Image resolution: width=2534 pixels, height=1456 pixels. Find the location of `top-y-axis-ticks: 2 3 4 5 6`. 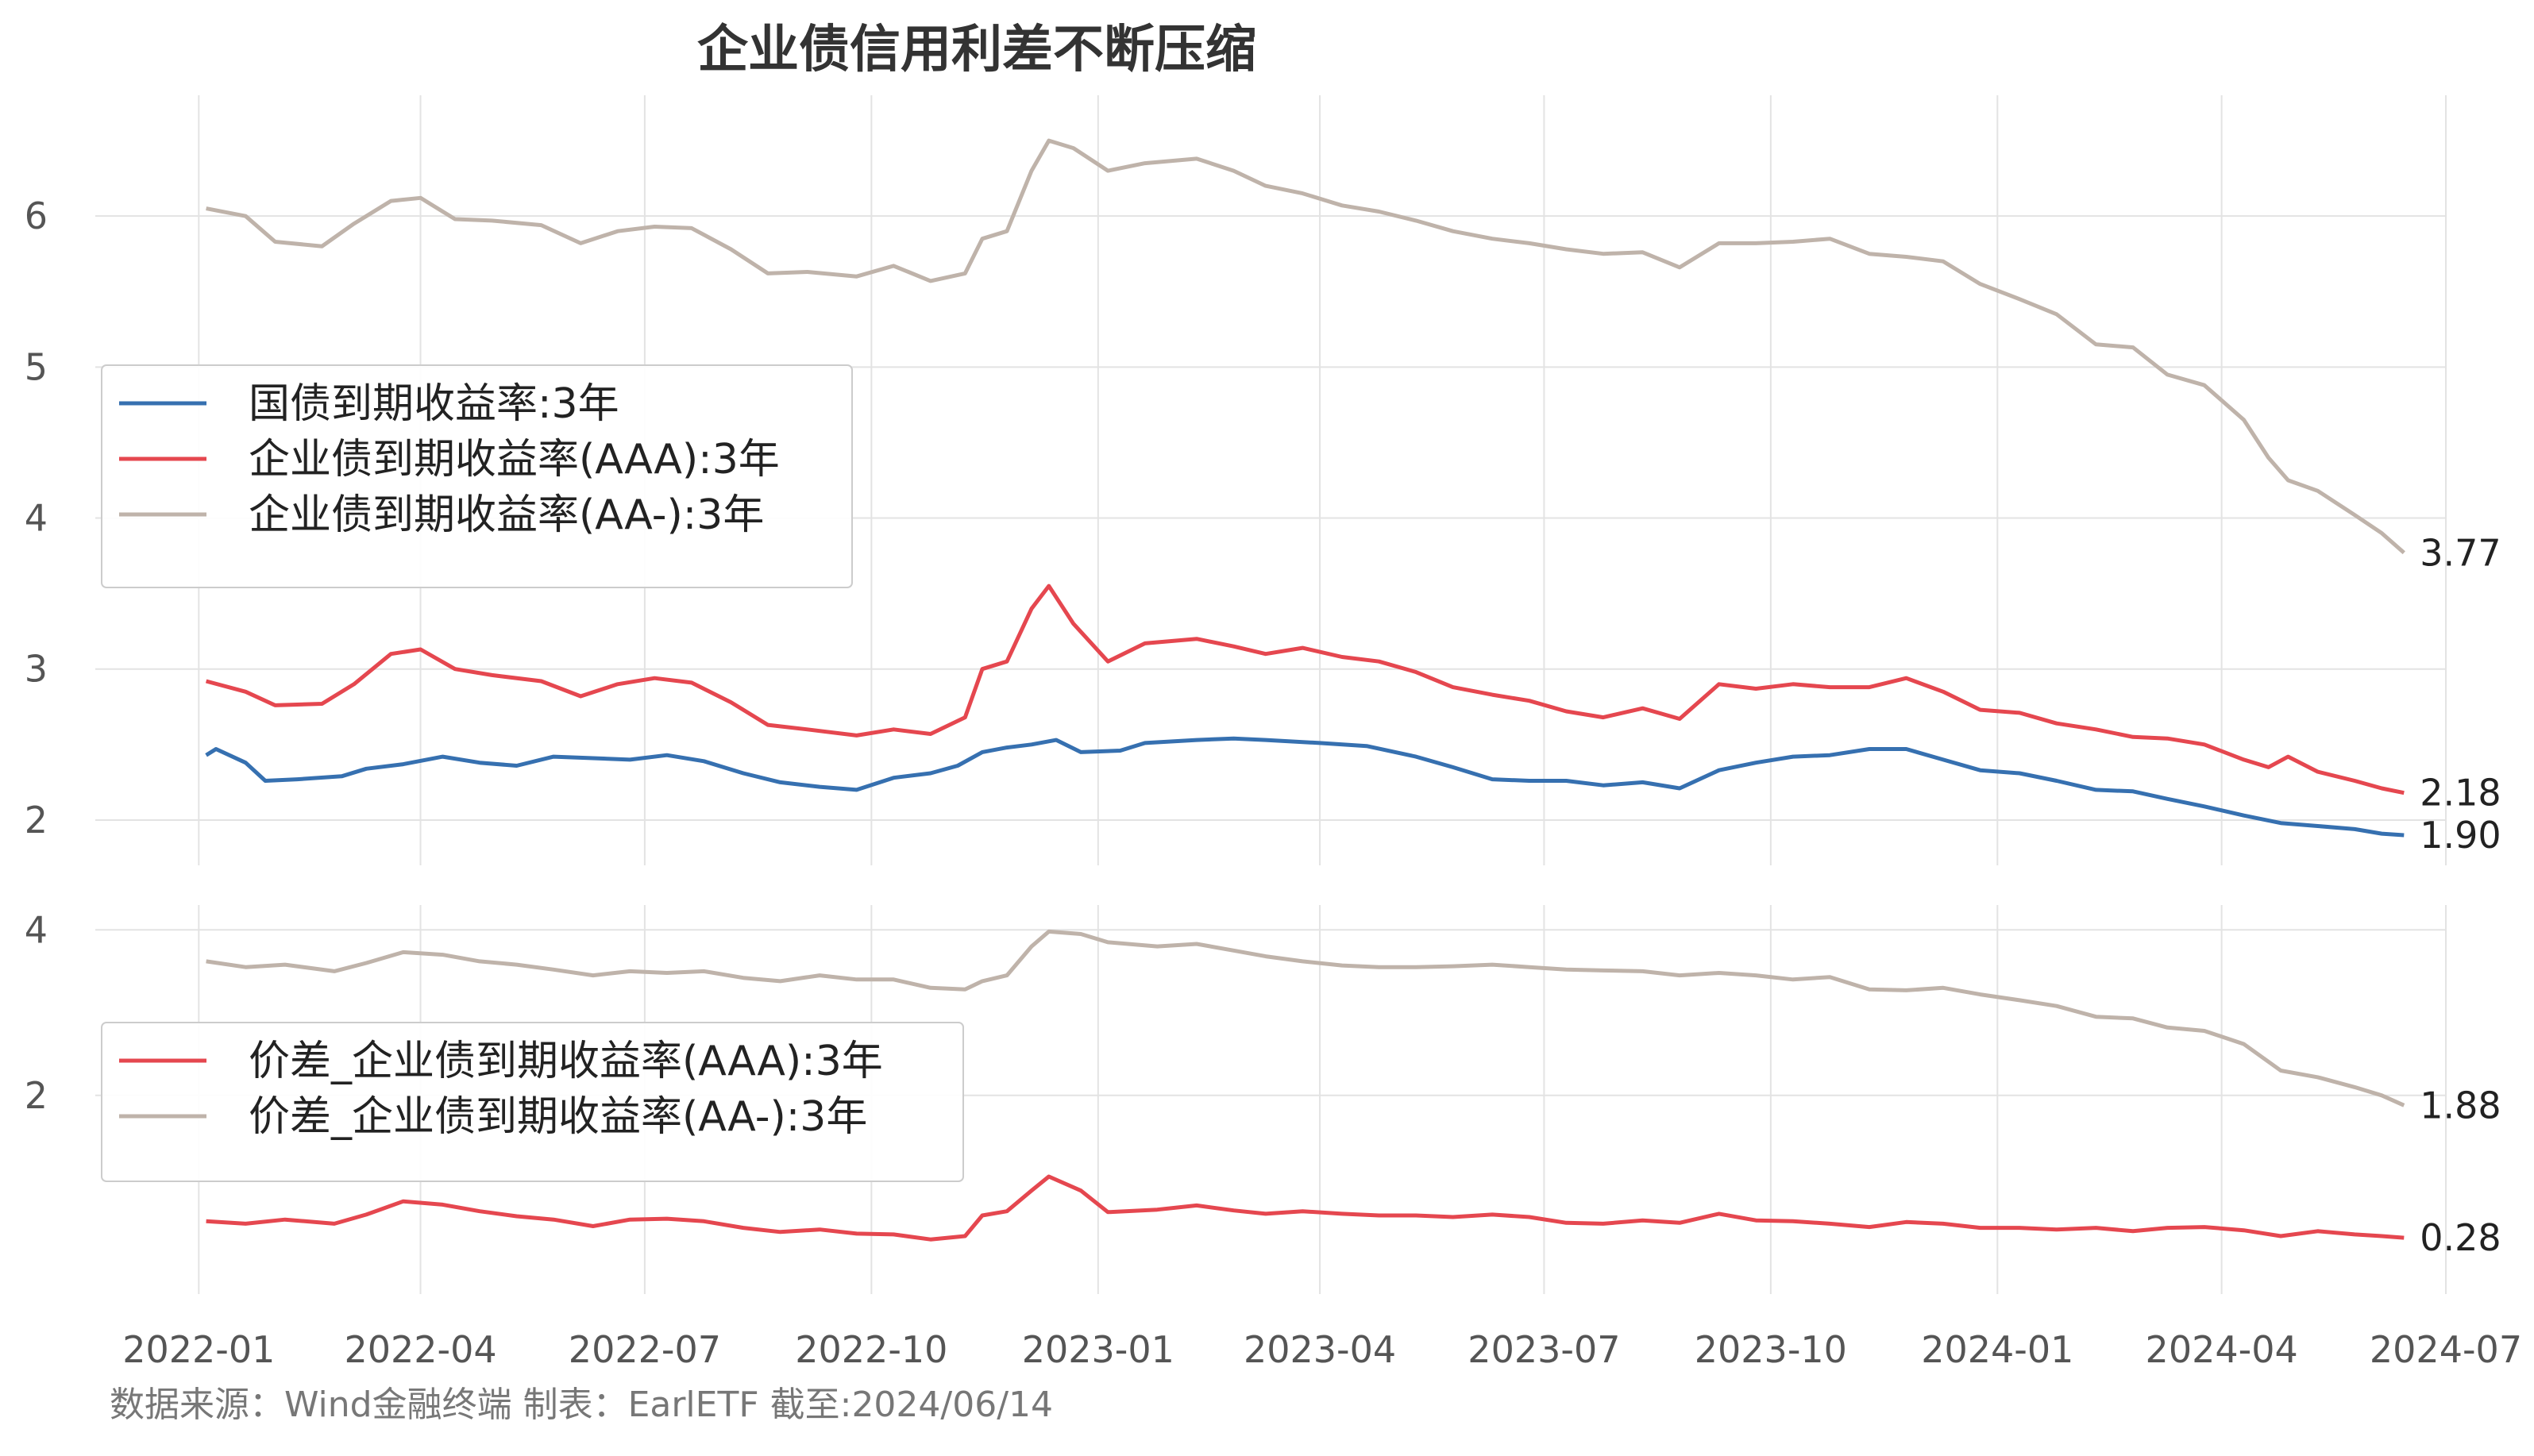

top-y-axis-ticks: 2 3 4 5 6 is located at coordinates (36, 518).